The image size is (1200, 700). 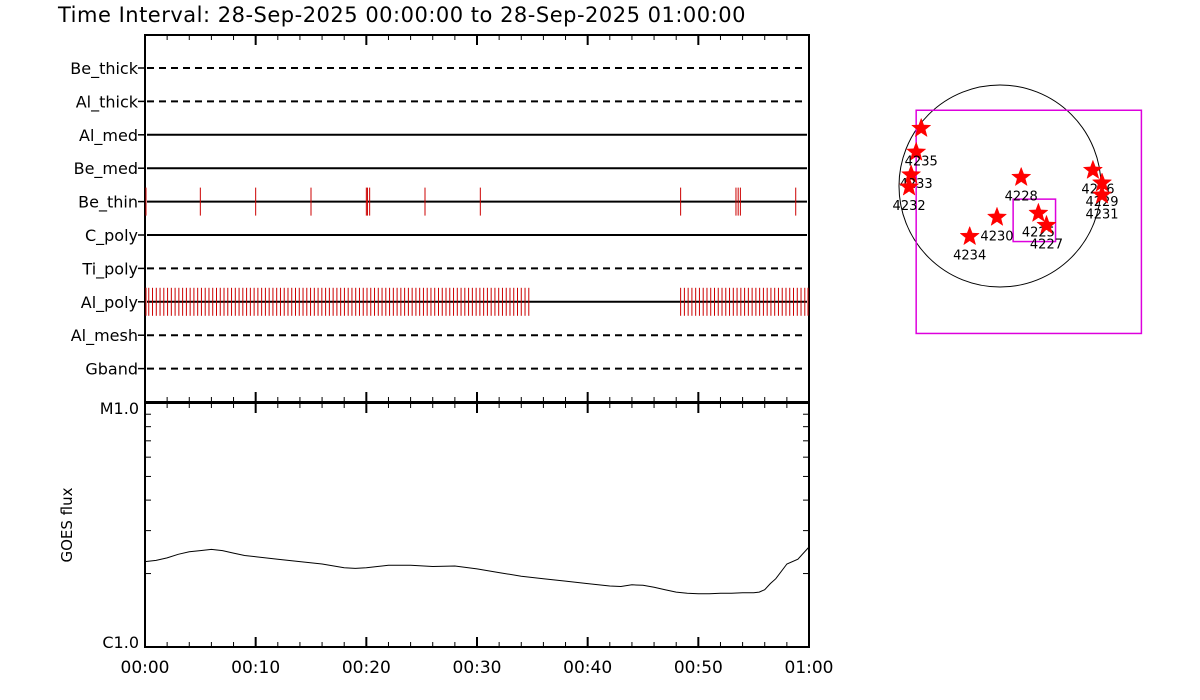 I want to click on x-tick-label: 01:00, so click(x=809, y=668).